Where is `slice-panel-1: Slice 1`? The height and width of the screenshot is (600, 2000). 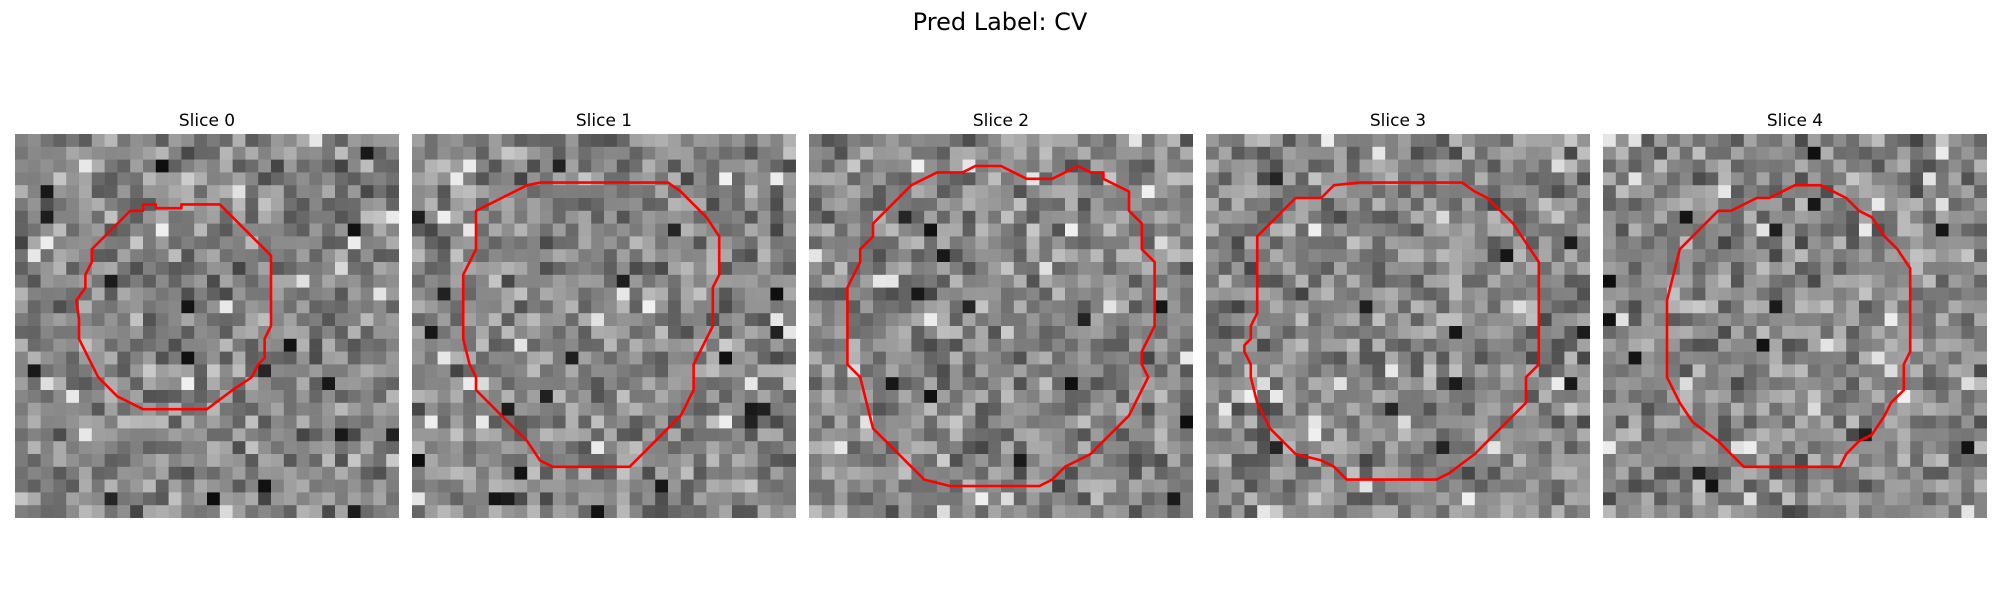 slice-panel-1: Slice 1 is located at coordinates (604, 313).